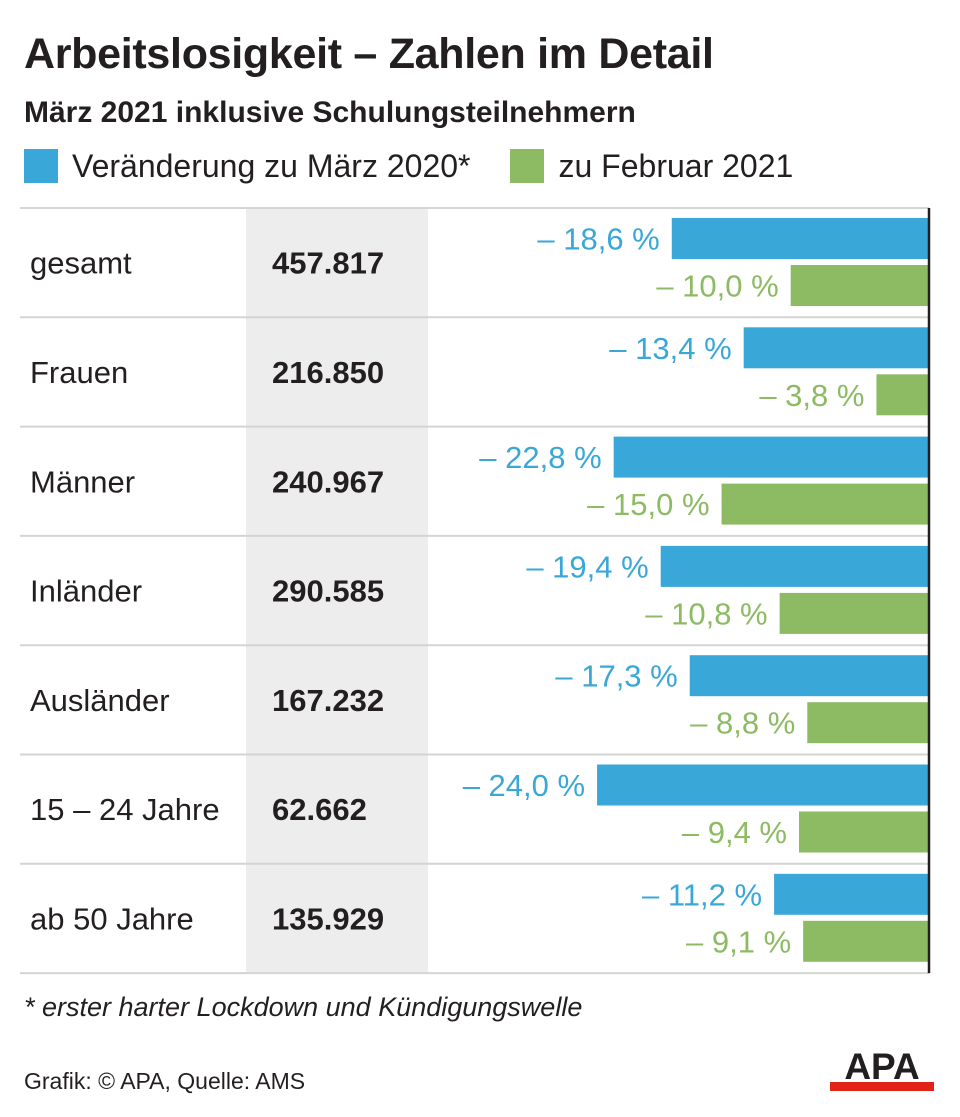 This screenshot has height=1117, width=960. Describe the element at coordinates (41, 166) in the screenshot. I see `legend-swatch-blue` at that location.